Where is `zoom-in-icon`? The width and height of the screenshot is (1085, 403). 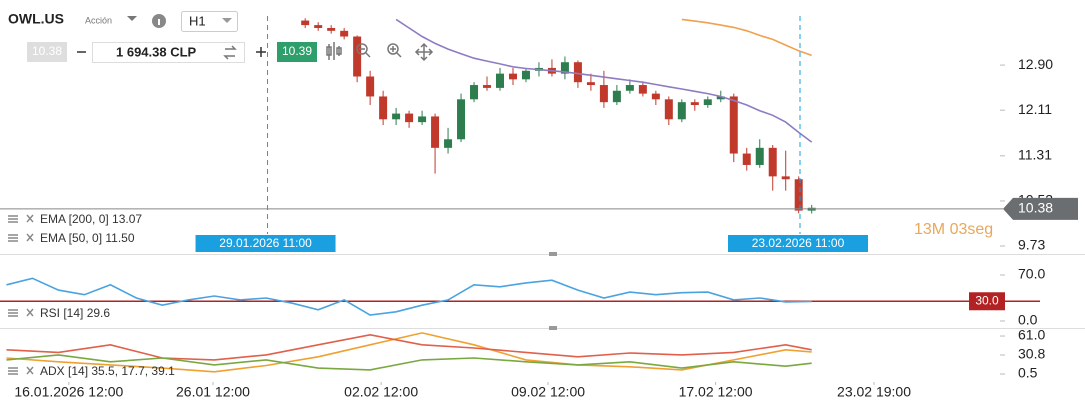
zoom-in-icon is located at coordinates (394, 50).